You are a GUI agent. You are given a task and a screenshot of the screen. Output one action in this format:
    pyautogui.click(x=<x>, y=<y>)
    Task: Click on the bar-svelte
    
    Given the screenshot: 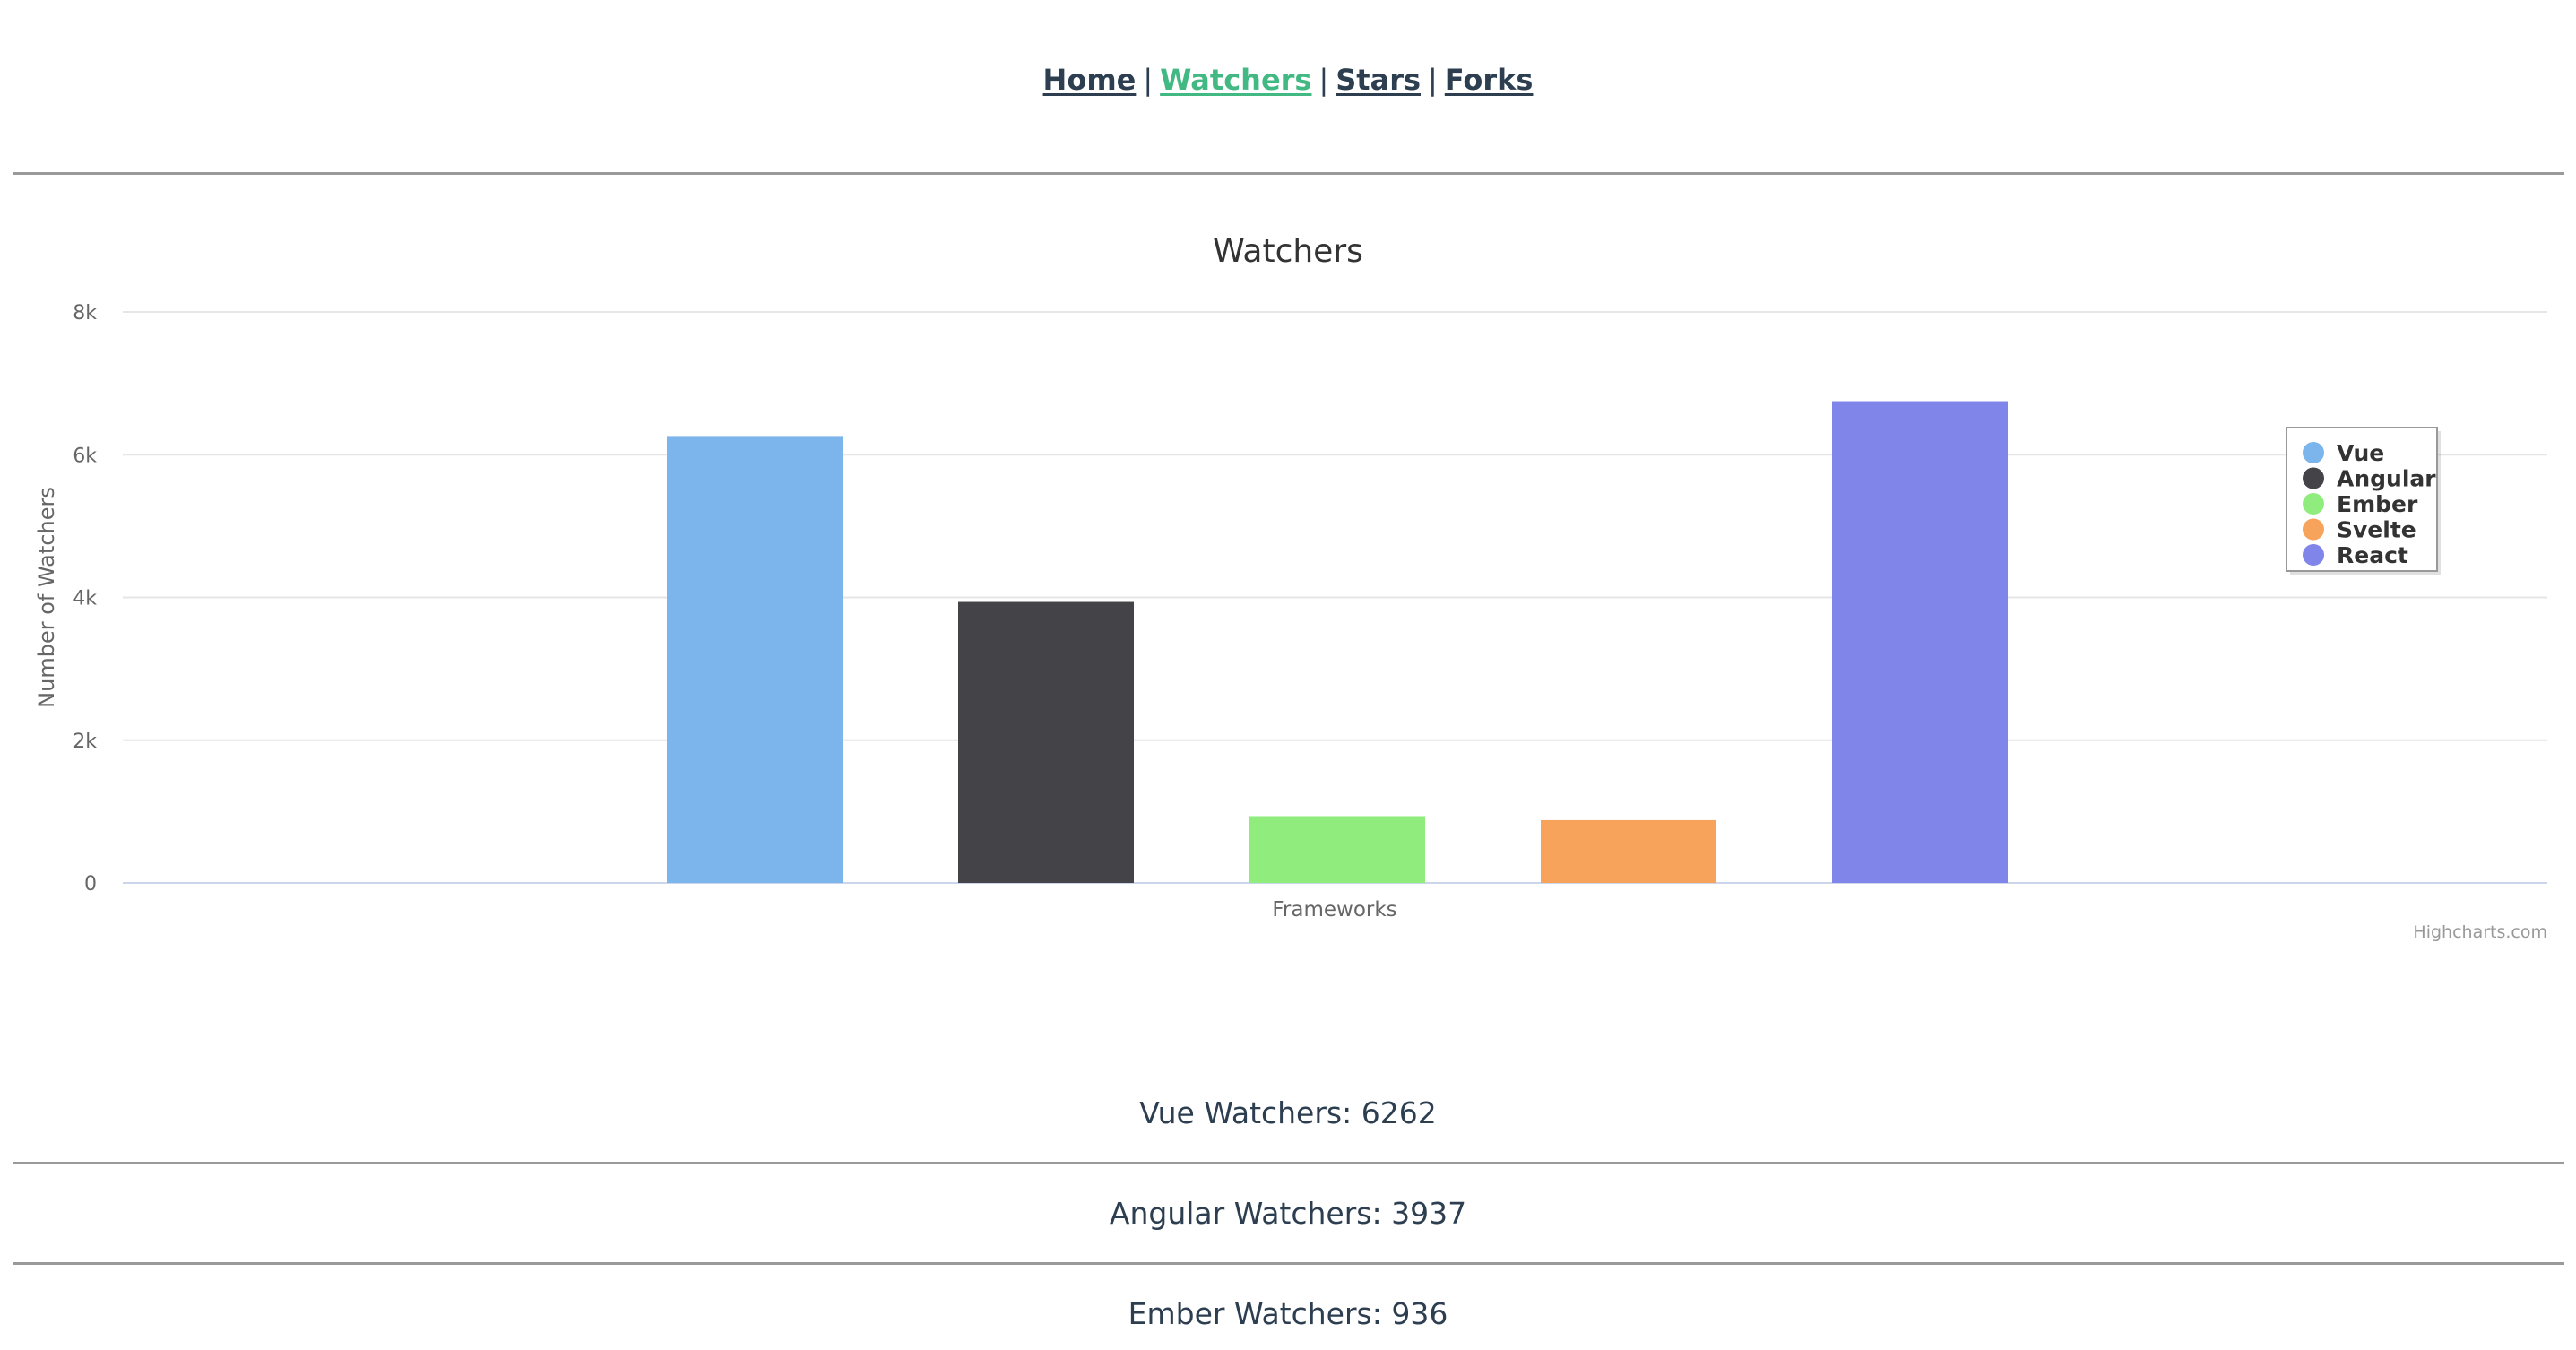 What is the action you would take?
    pyautogui.click(x=1628, y=851)
    